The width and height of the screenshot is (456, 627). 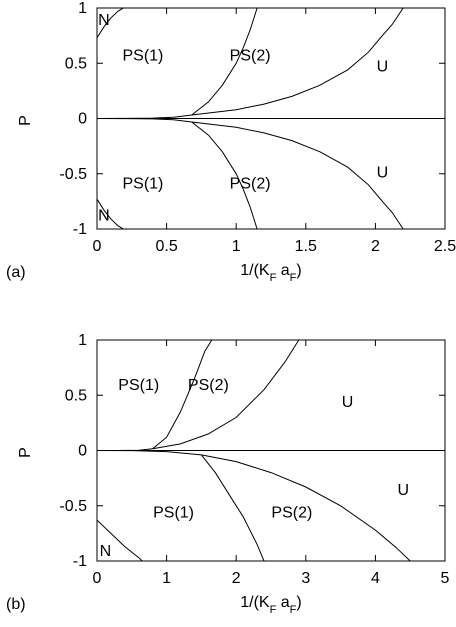 What do you see at coordinates (16, 272) in the screenshot?
I see `panel-label: (a)` at bounding box center [16, 272].